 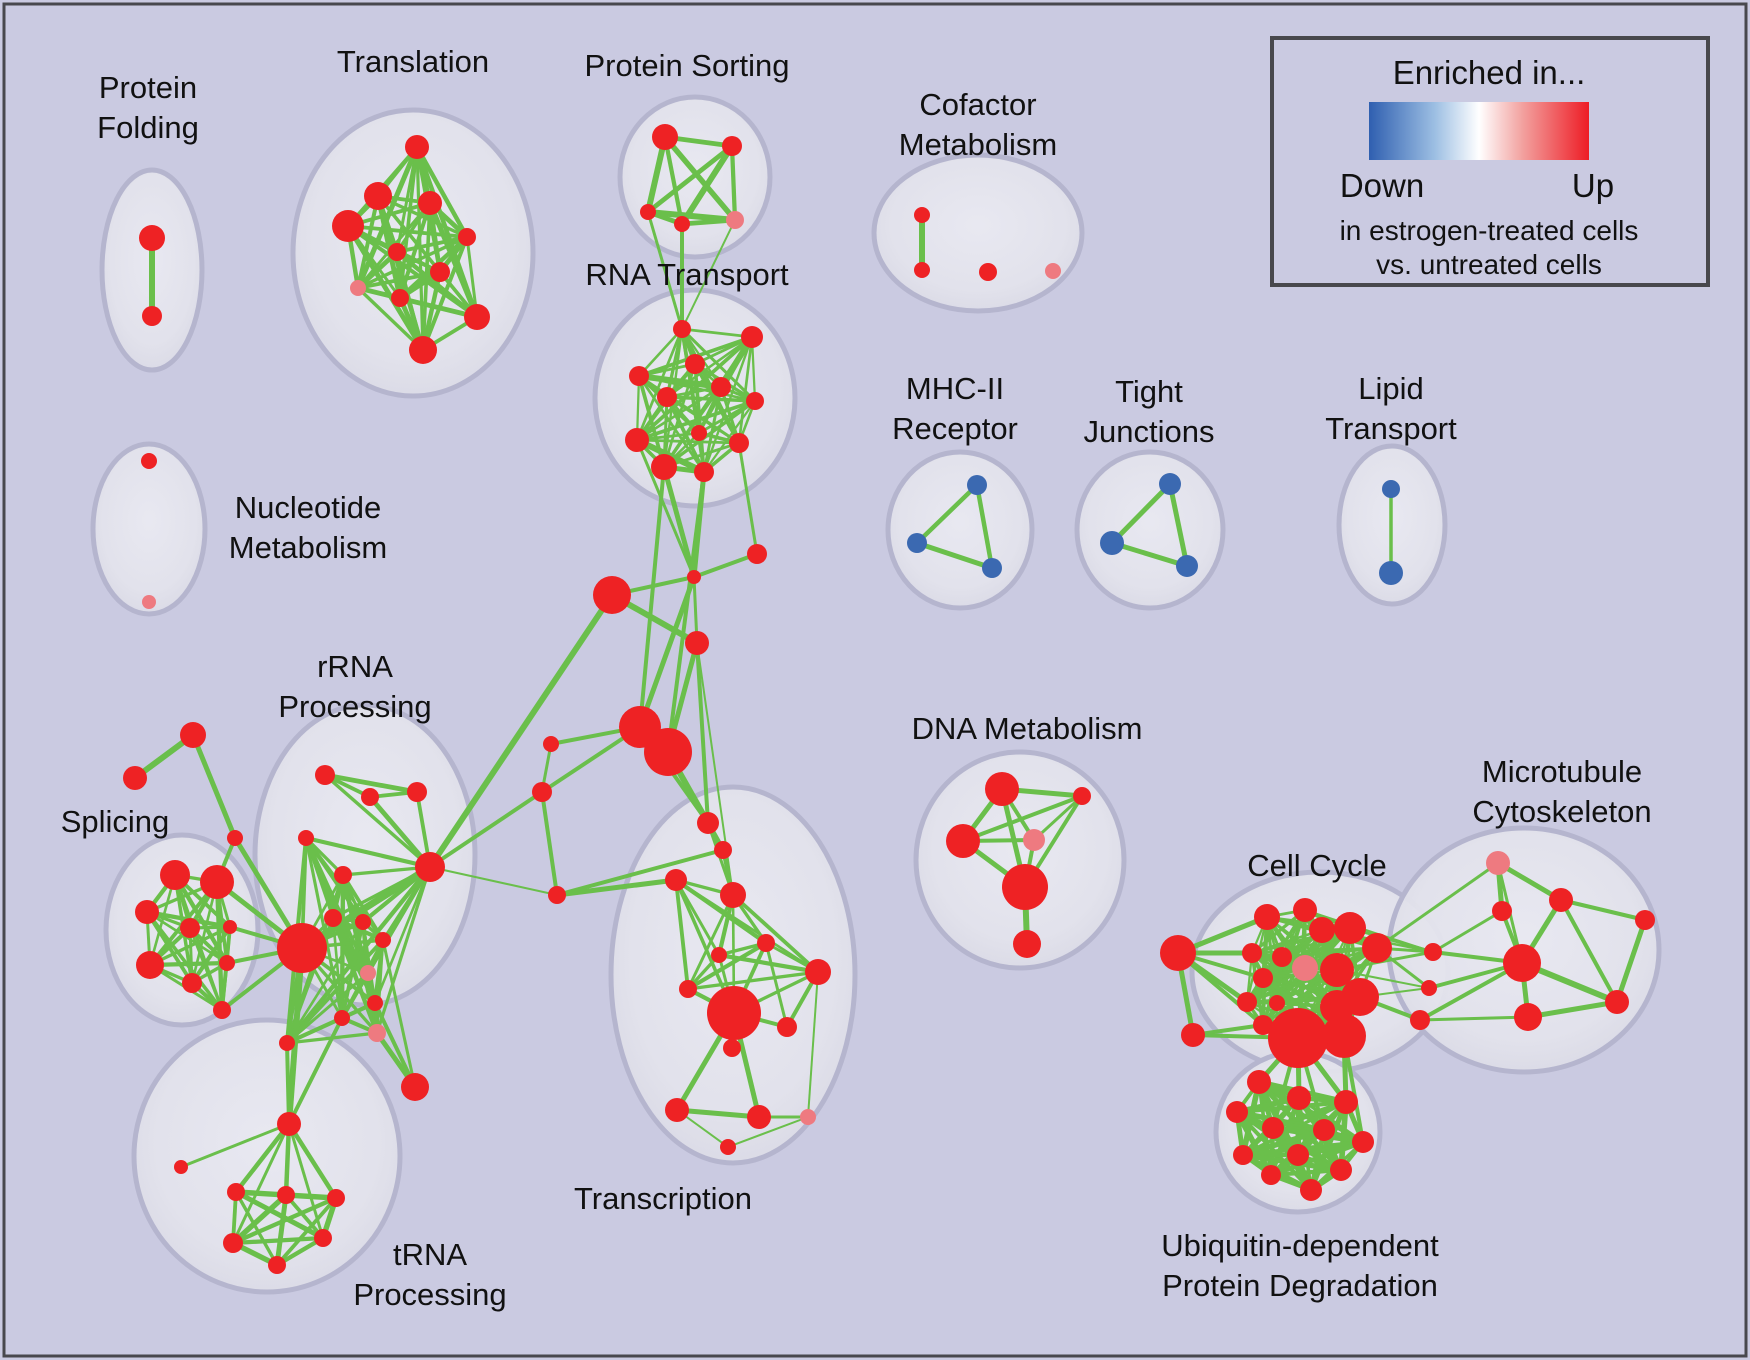 I want to click on node-cc21, so click(x=1429, y=988).